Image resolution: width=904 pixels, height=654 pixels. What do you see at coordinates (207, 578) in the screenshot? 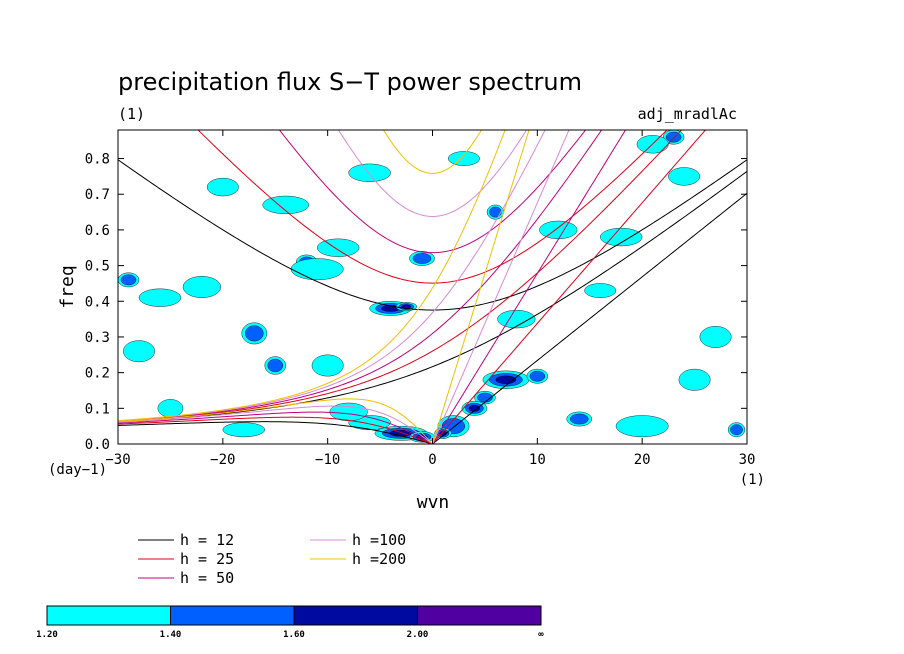
I see `legend-label-h50: h = 50` at bounding box center [207, 578].